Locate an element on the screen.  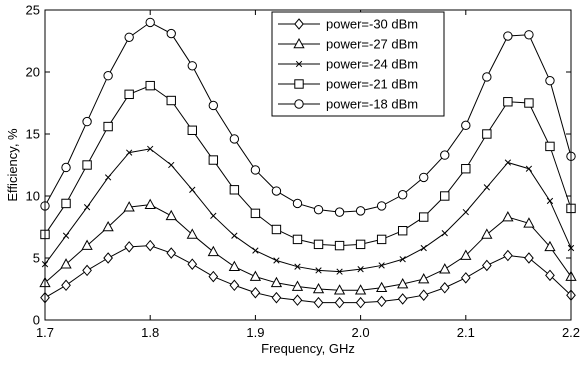
series-line is located at coordinates (308, 274).